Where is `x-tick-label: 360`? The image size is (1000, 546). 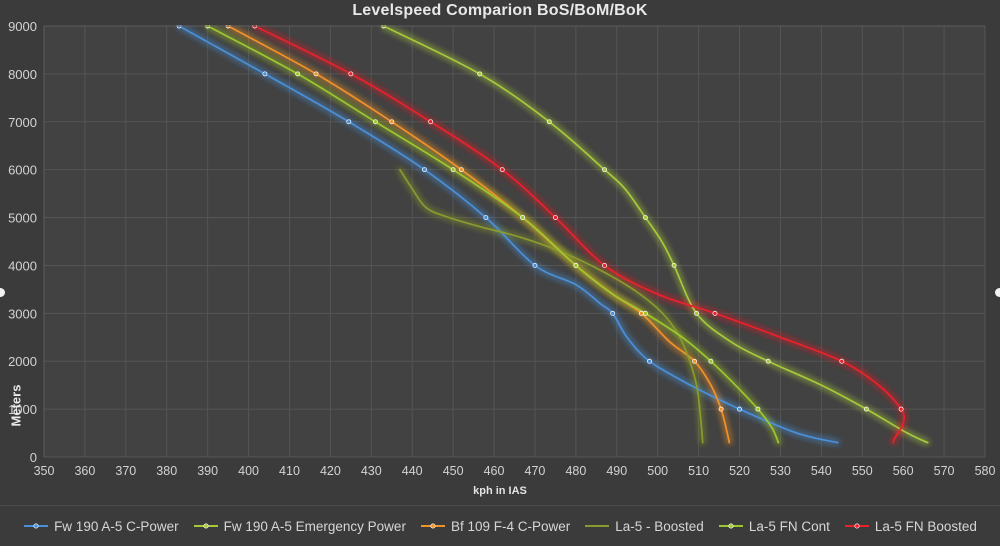
x-tick-label: 360 is located at coordinates (84, 471).